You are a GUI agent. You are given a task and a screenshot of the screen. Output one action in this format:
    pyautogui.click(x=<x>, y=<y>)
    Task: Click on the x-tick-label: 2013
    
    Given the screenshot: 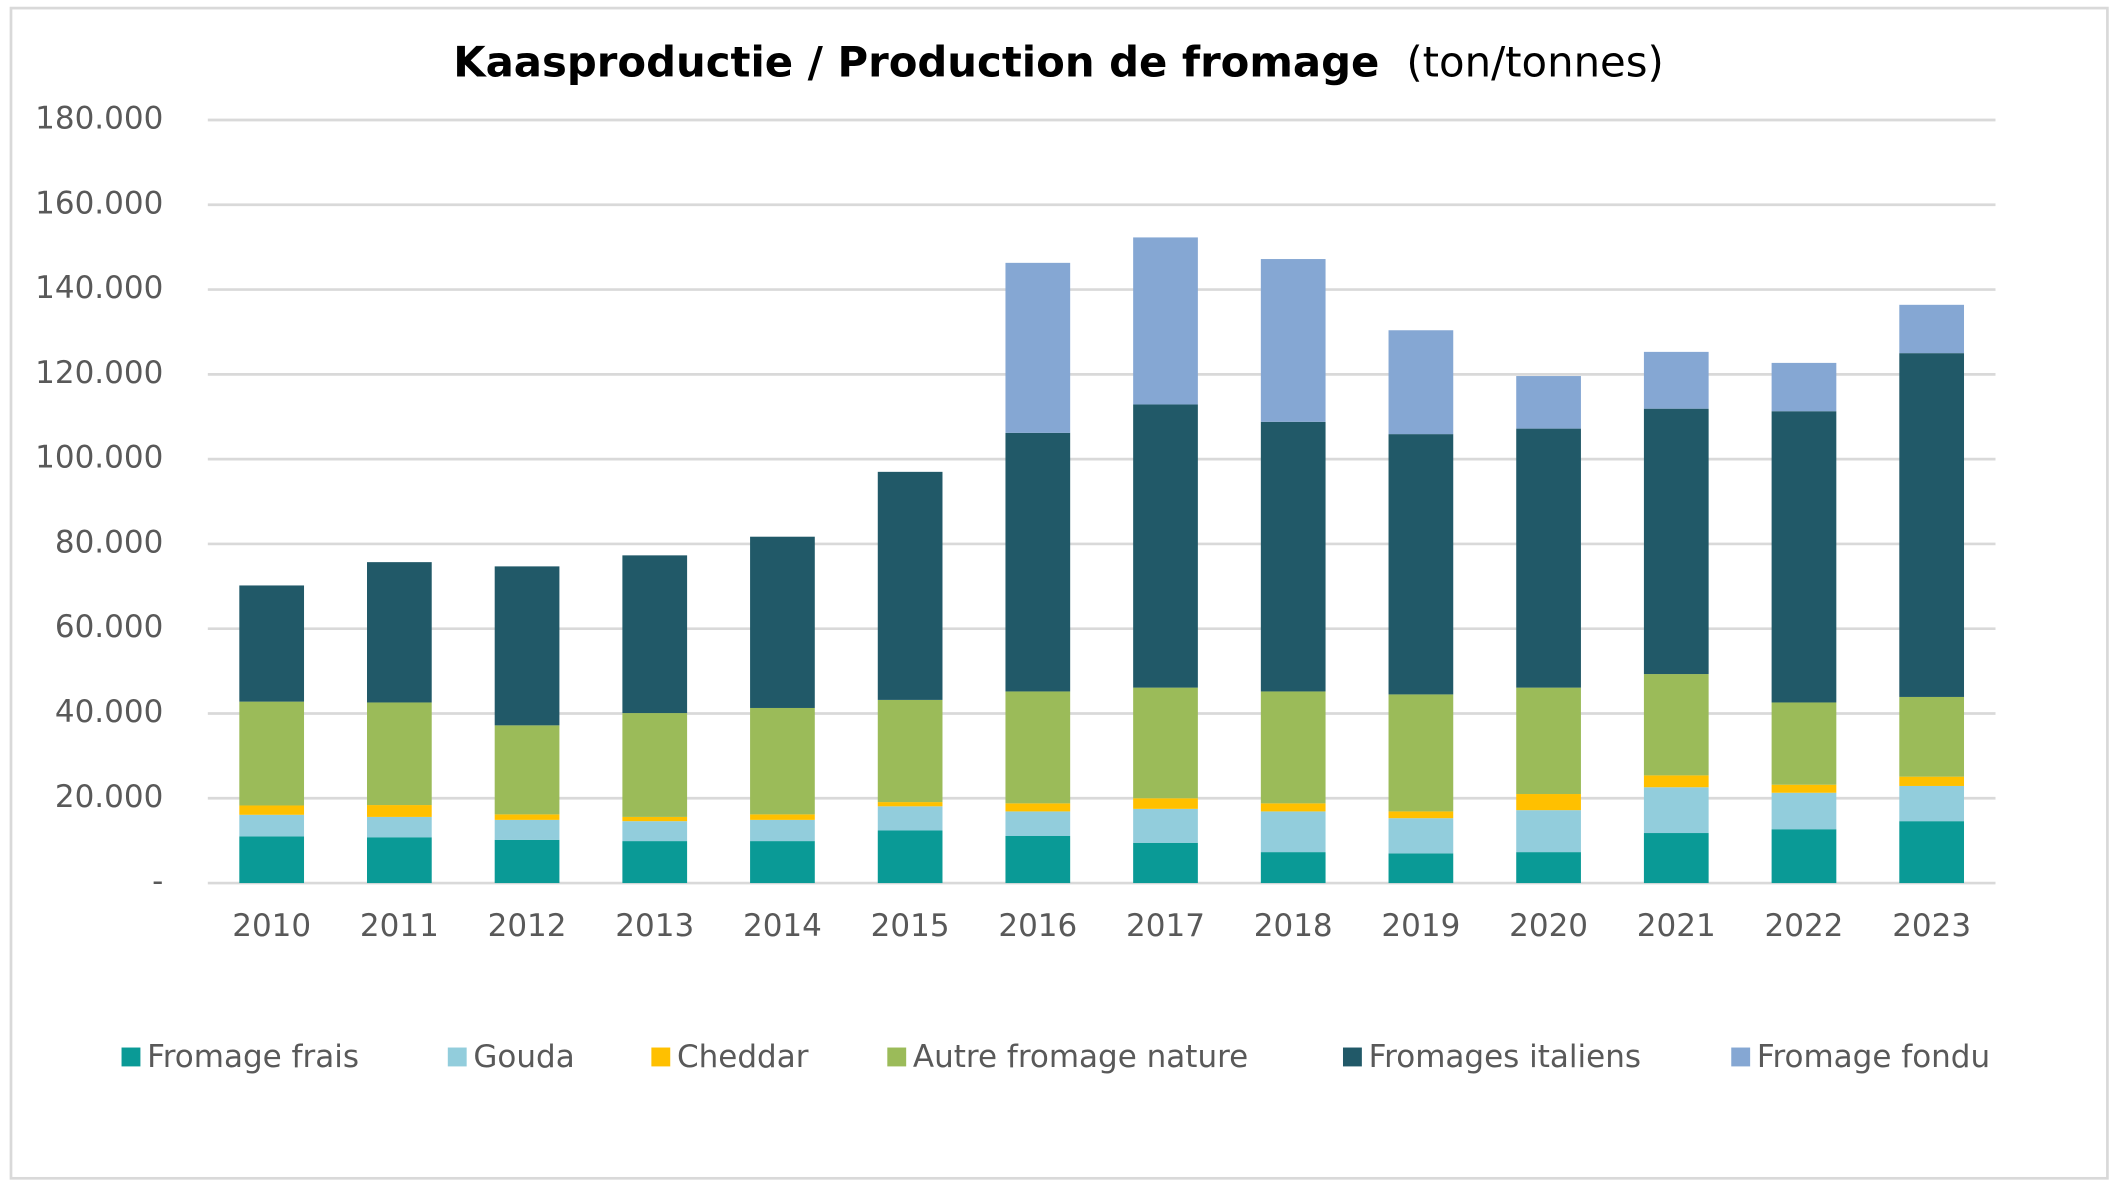 What is the action you would take?
    pyautogui.click(x=654, y=926)
    